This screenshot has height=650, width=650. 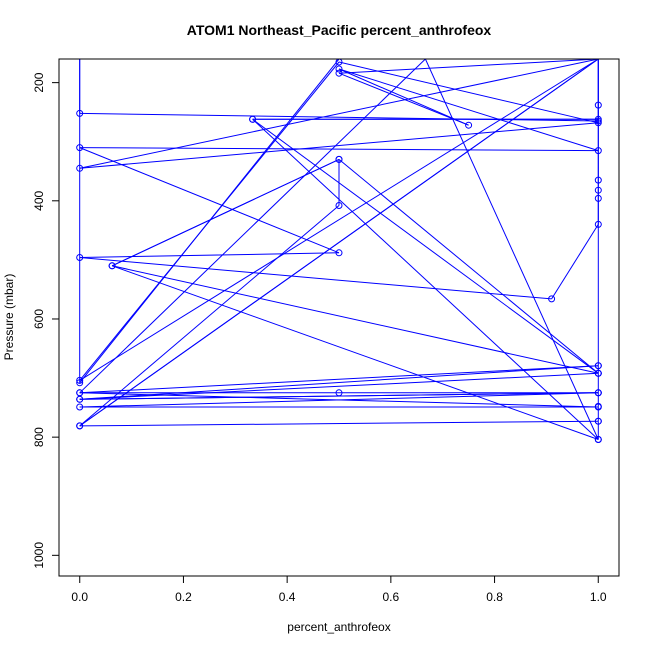 What do you see at coordinates (39, 437) in the screenshot?
I see `y-tick-label: 800` at bounding box center [39, 437].